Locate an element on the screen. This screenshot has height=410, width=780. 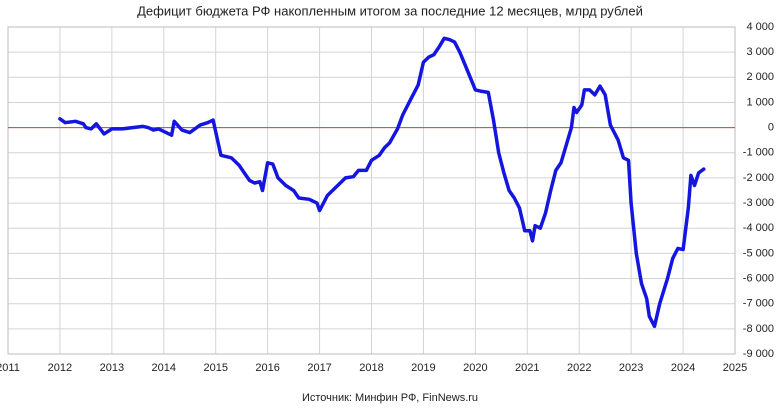
x-tick-label: 2019 is located at coordinates (423, 368).